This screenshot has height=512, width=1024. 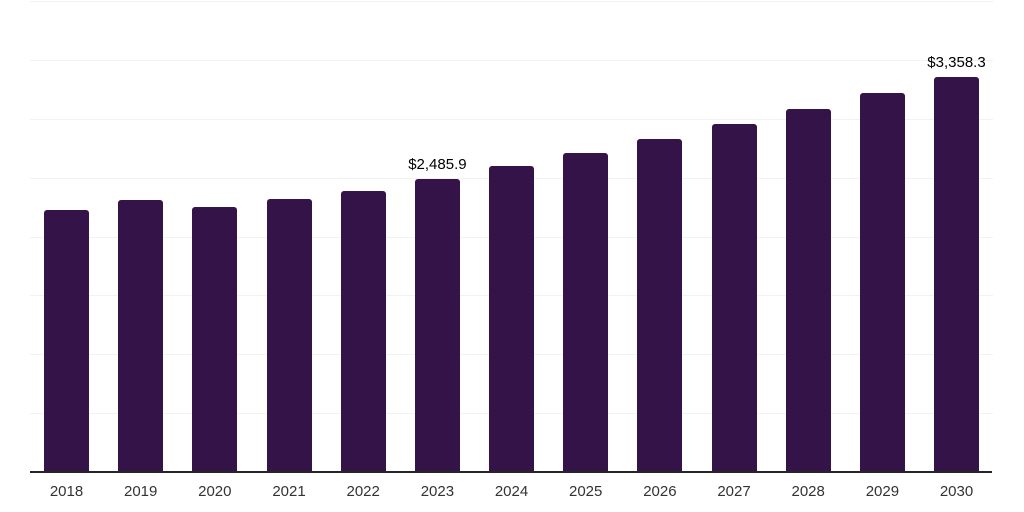 What do you see at coordinates (882, 282) in the screenshot?
I see `bar-2029` at bounding box center [882, 282].